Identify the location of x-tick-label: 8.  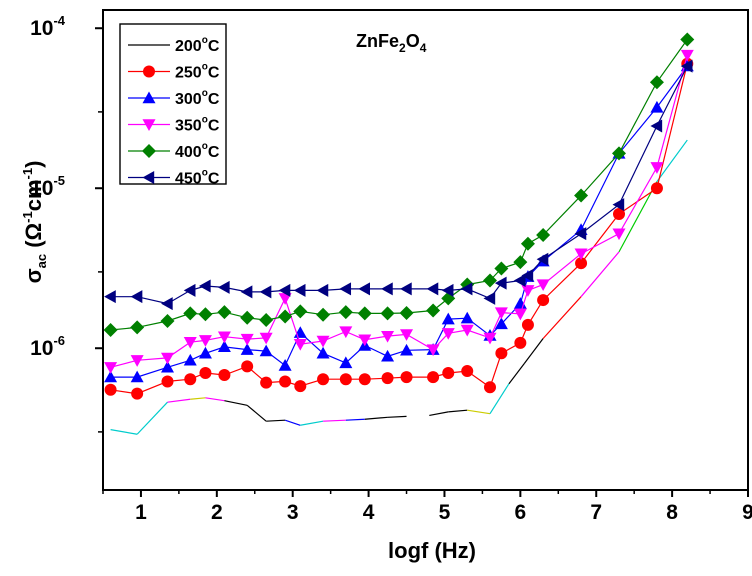
(672, 512).